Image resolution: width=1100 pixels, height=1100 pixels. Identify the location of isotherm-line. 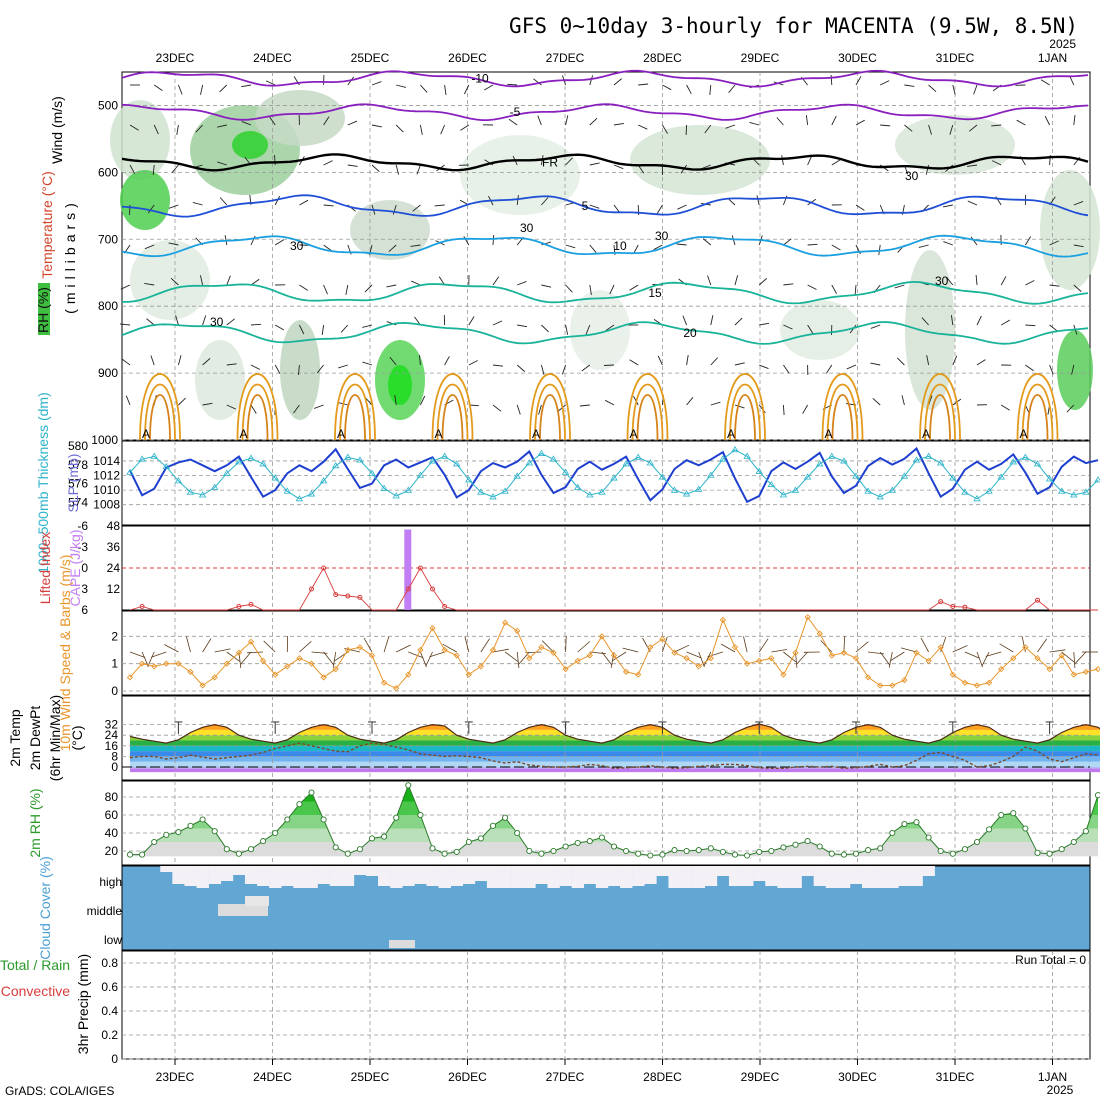
(605, 78).